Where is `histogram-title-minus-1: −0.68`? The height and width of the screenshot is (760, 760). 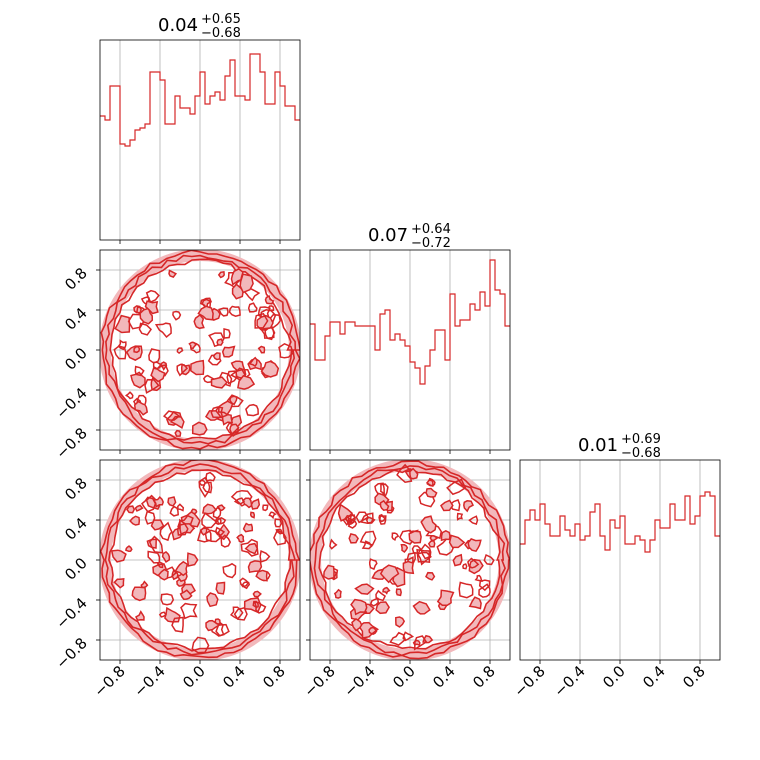 histogram-title-minus-1: −0.68 is located at coordinates (221, 33).